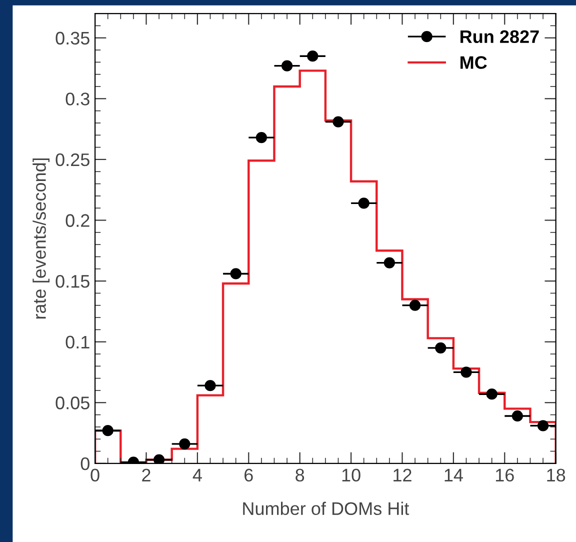 The image size is (576, 542). I want to click on x-tick-label: 6, so click(248, 475).